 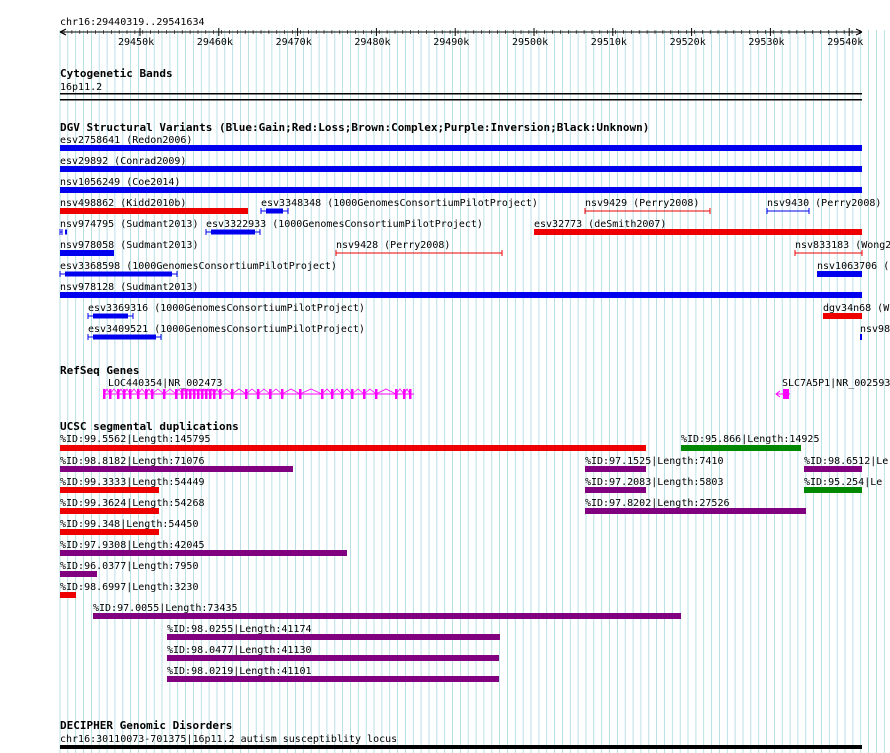 I want to click on dgv-feature: nsv978058 (Sudmant2013), so click(x=129, y=248).